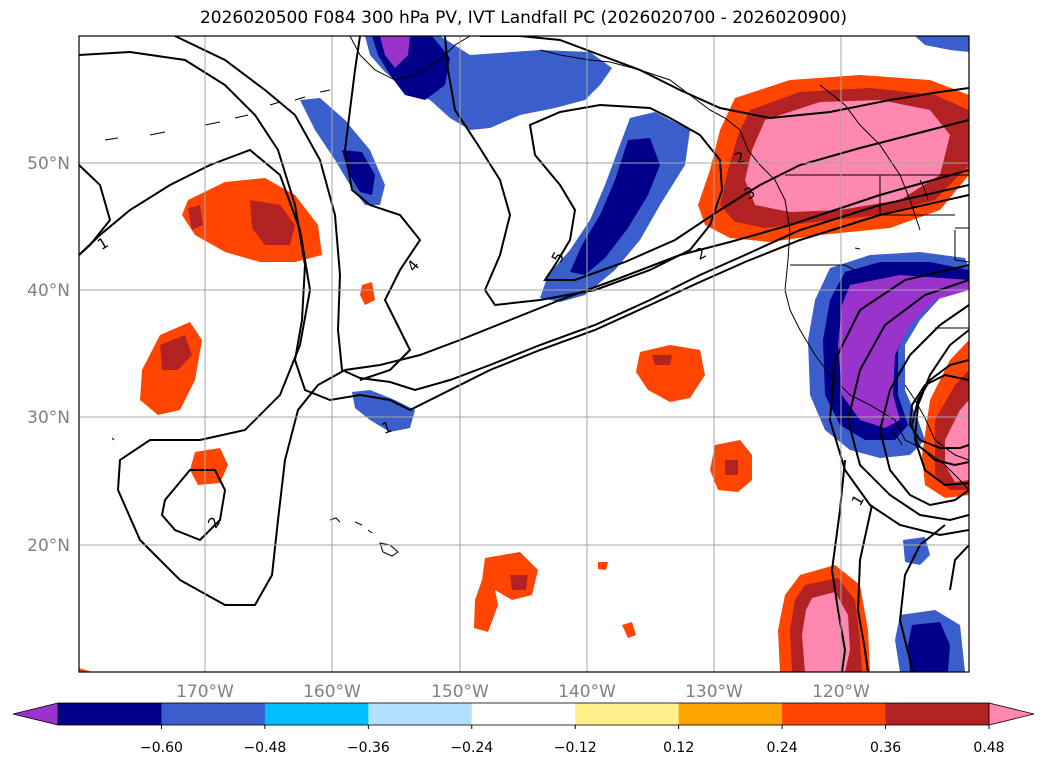 This screenshot has width=1047, height=765. Describe the element at coordinates (332, 692) in the screenshot. I see `lon-tick-label: 160°W` at that location.